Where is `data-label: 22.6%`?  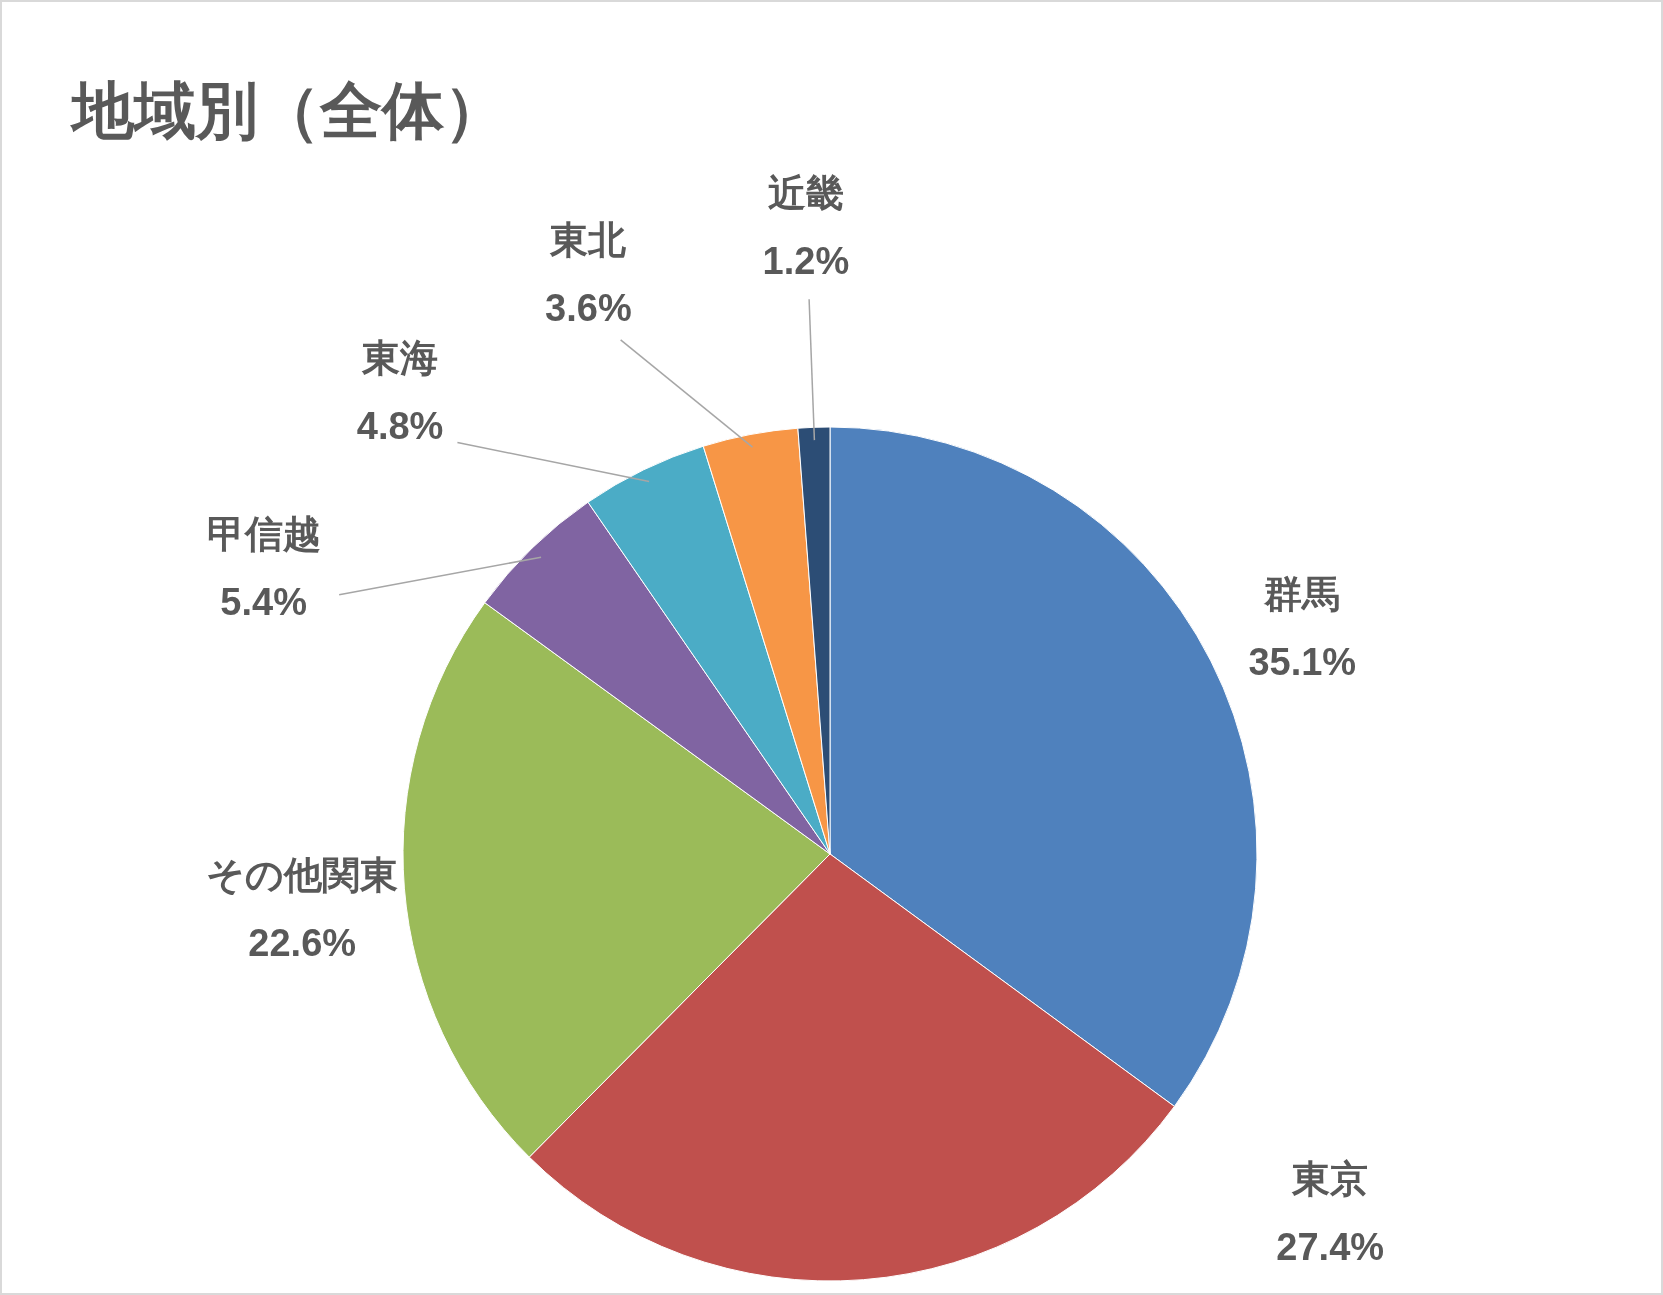
data-label: 22.6% is located at coordinates (302, 943).